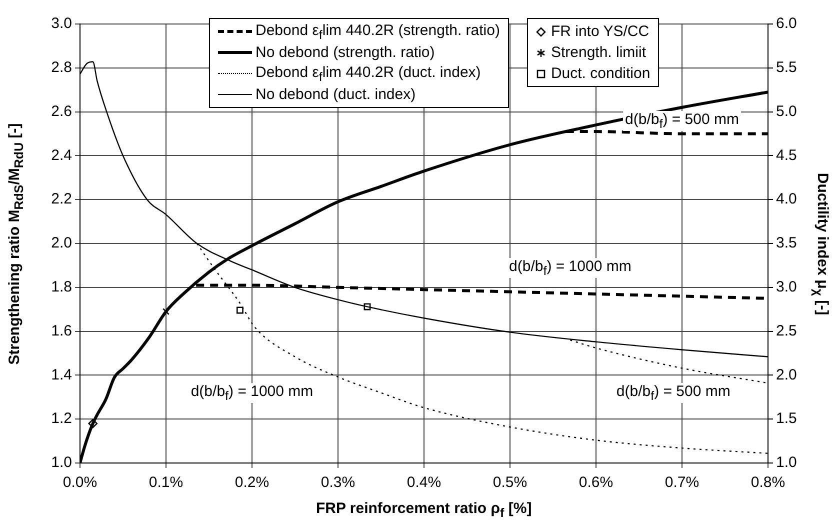 The image size is (837, 528). What do you see at coordinates (768, 483) in the screenshot?
I see `x-tick-label: 0.8%` at bounding box center [768, 483].